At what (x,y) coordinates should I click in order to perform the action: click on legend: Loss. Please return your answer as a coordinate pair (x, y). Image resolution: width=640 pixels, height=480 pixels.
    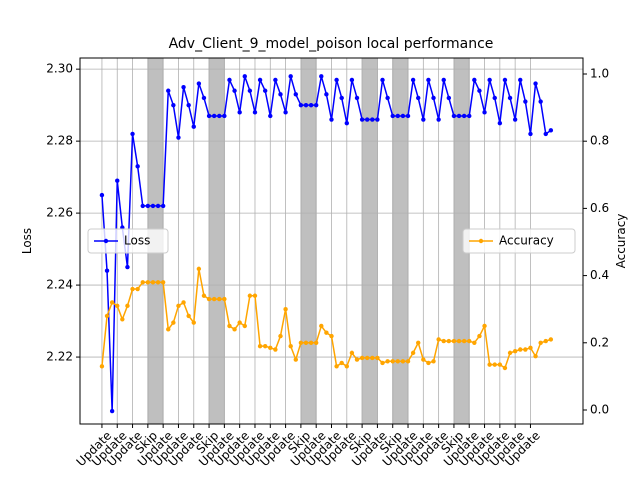
    Looking at the image, I should click on (128, 241).